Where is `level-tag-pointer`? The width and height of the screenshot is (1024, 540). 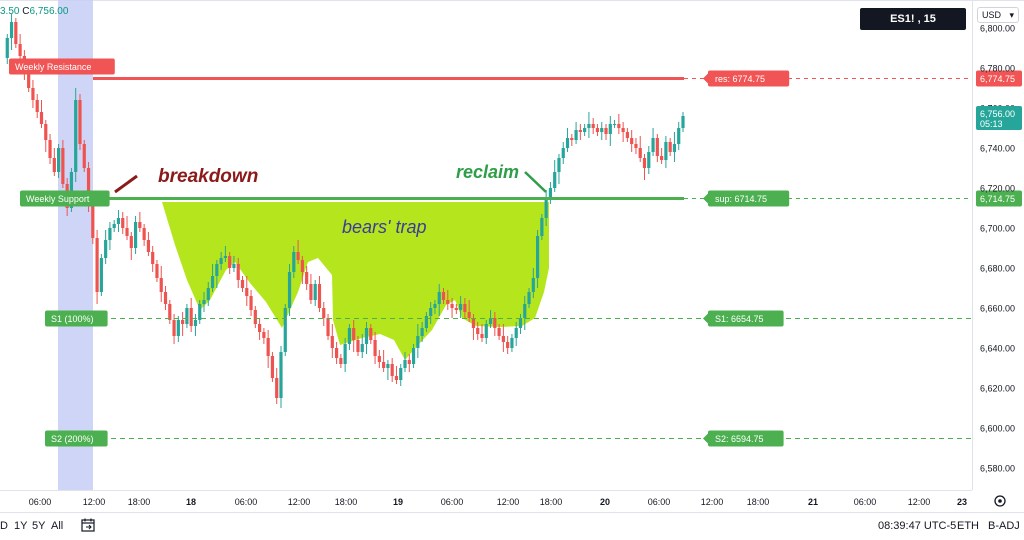
level-tag-pointer is located at coordinates (705, 318).